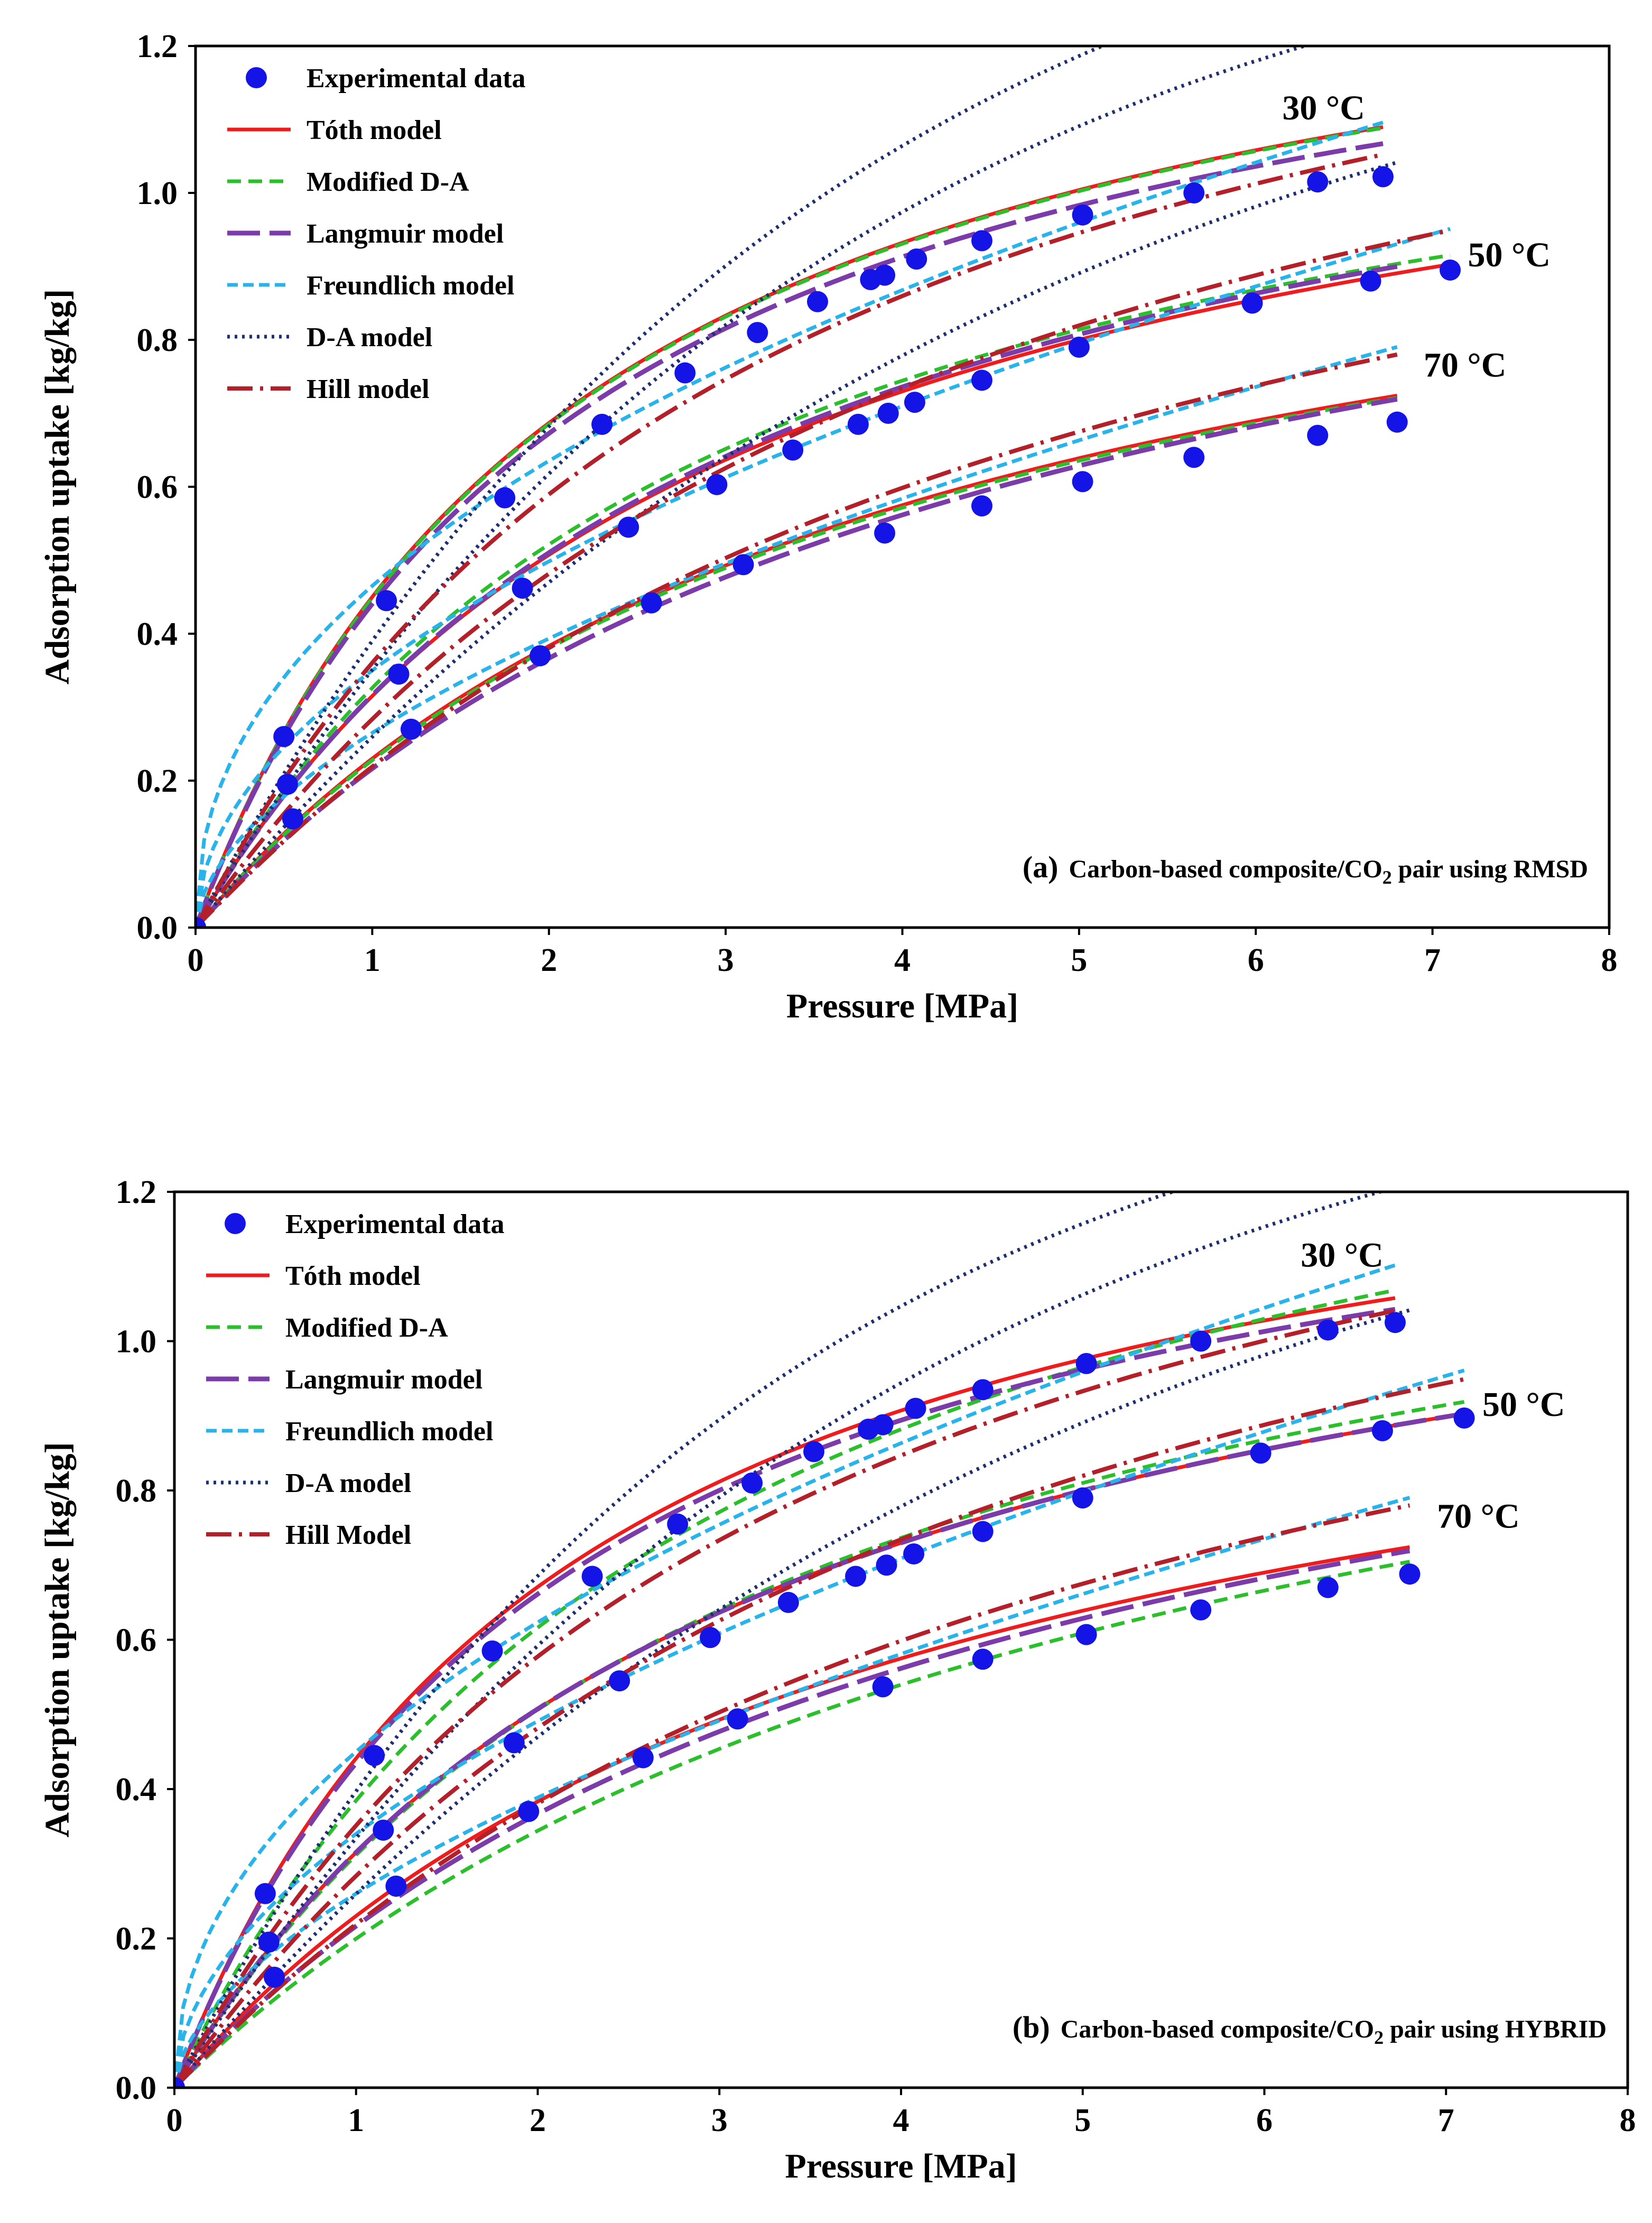 The image size is (1652, 2223). Describe the element at coordinates (1226, 869) in the screenshot. I see `caption-text: Carbon-based composite/CO` at that location.